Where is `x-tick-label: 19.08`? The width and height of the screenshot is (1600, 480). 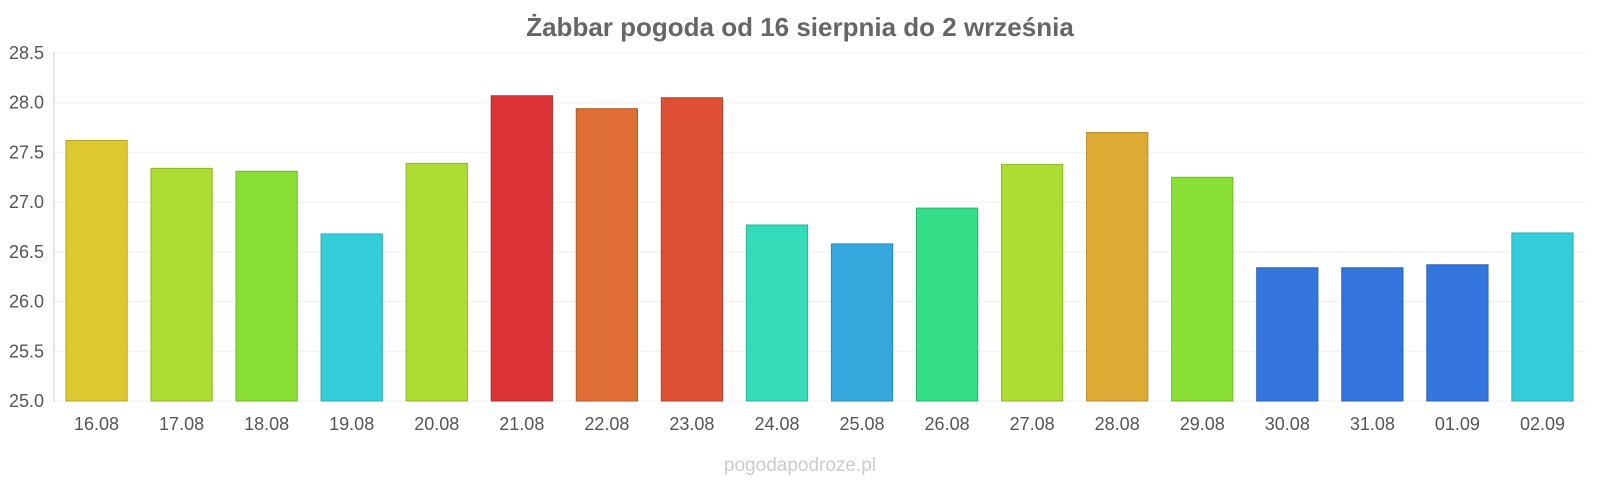
x-tick-label: 19.08 is located at coordinates (351, 424).